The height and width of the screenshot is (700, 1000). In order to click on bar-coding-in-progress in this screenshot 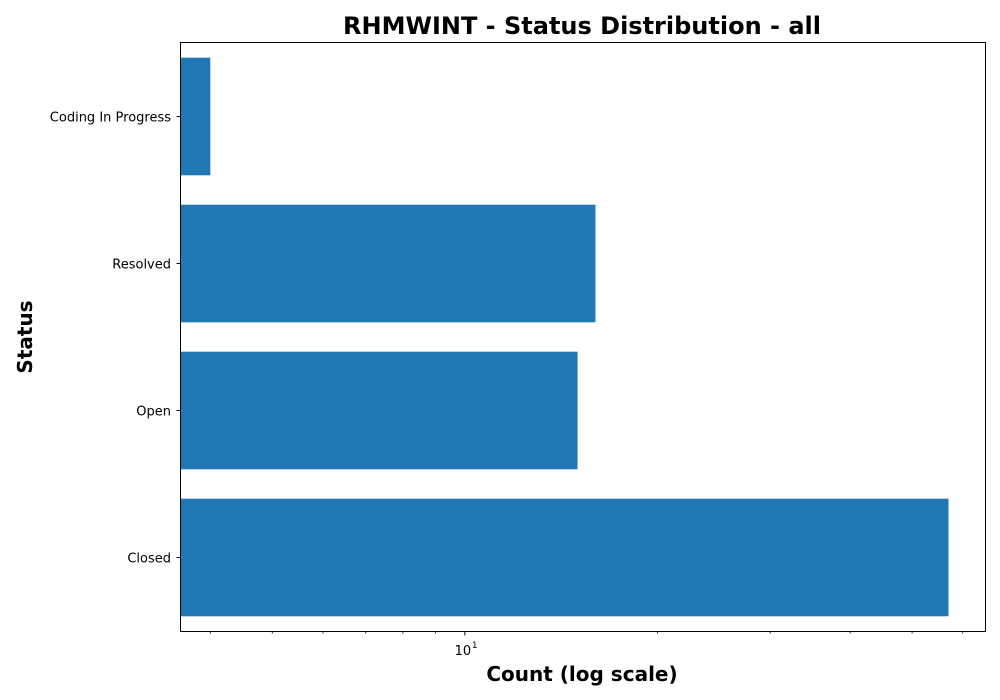, I will do `click(196, 116)`.